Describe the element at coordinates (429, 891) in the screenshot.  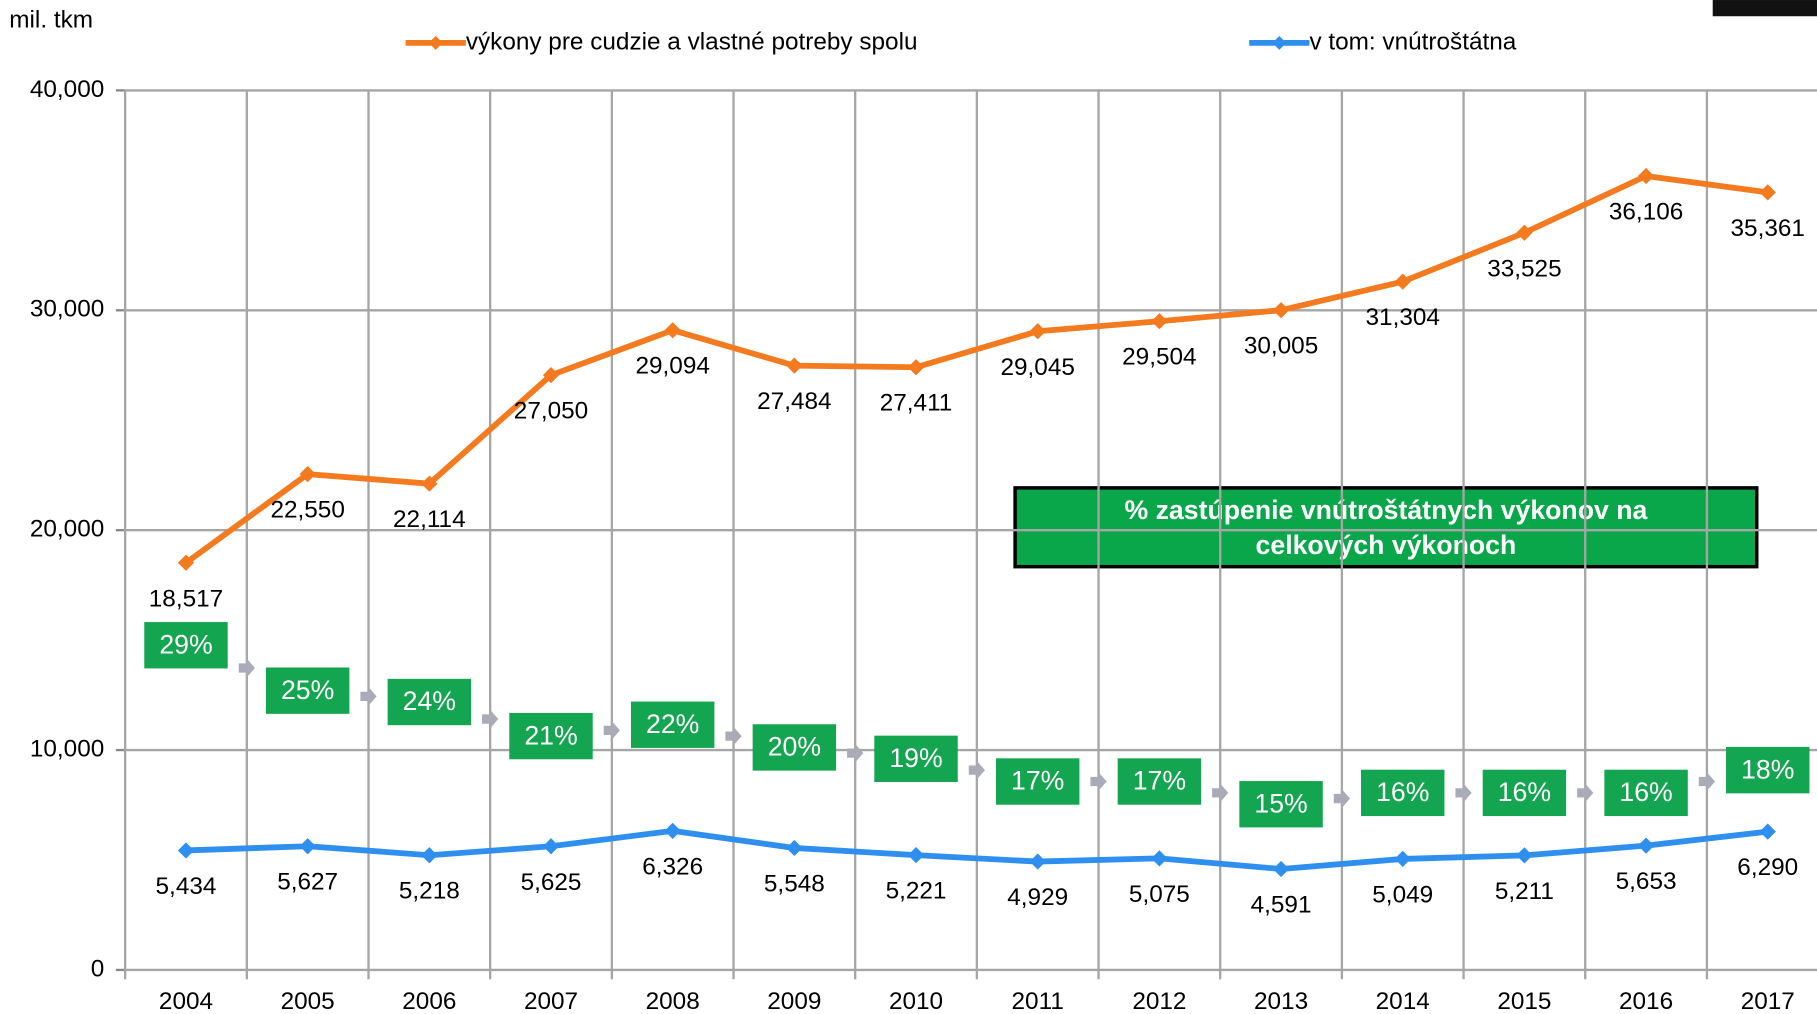
I see `data-label: 5,218` at that location.